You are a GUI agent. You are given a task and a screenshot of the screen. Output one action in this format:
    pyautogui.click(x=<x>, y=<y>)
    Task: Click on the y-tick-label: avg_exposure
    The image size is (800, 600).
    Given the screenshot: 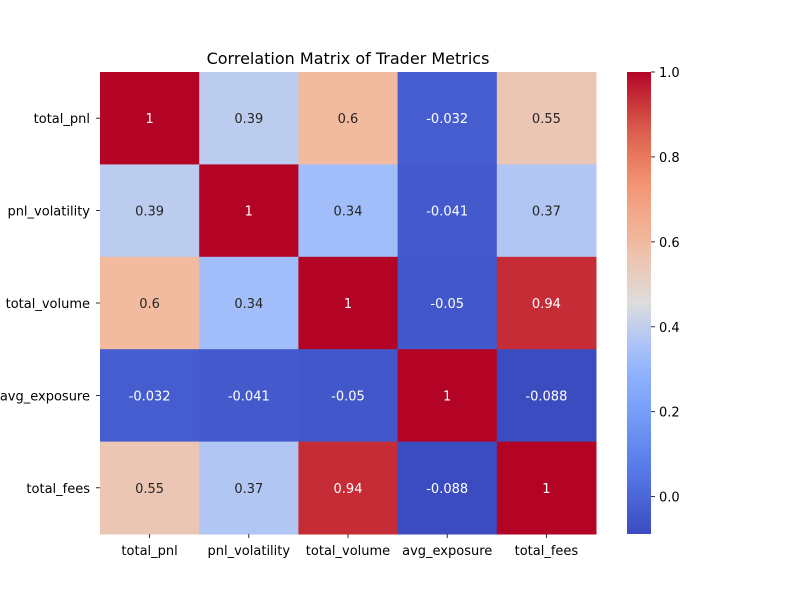 What is the action you would take?
    pyautogui.click(x=45, y=396)
    